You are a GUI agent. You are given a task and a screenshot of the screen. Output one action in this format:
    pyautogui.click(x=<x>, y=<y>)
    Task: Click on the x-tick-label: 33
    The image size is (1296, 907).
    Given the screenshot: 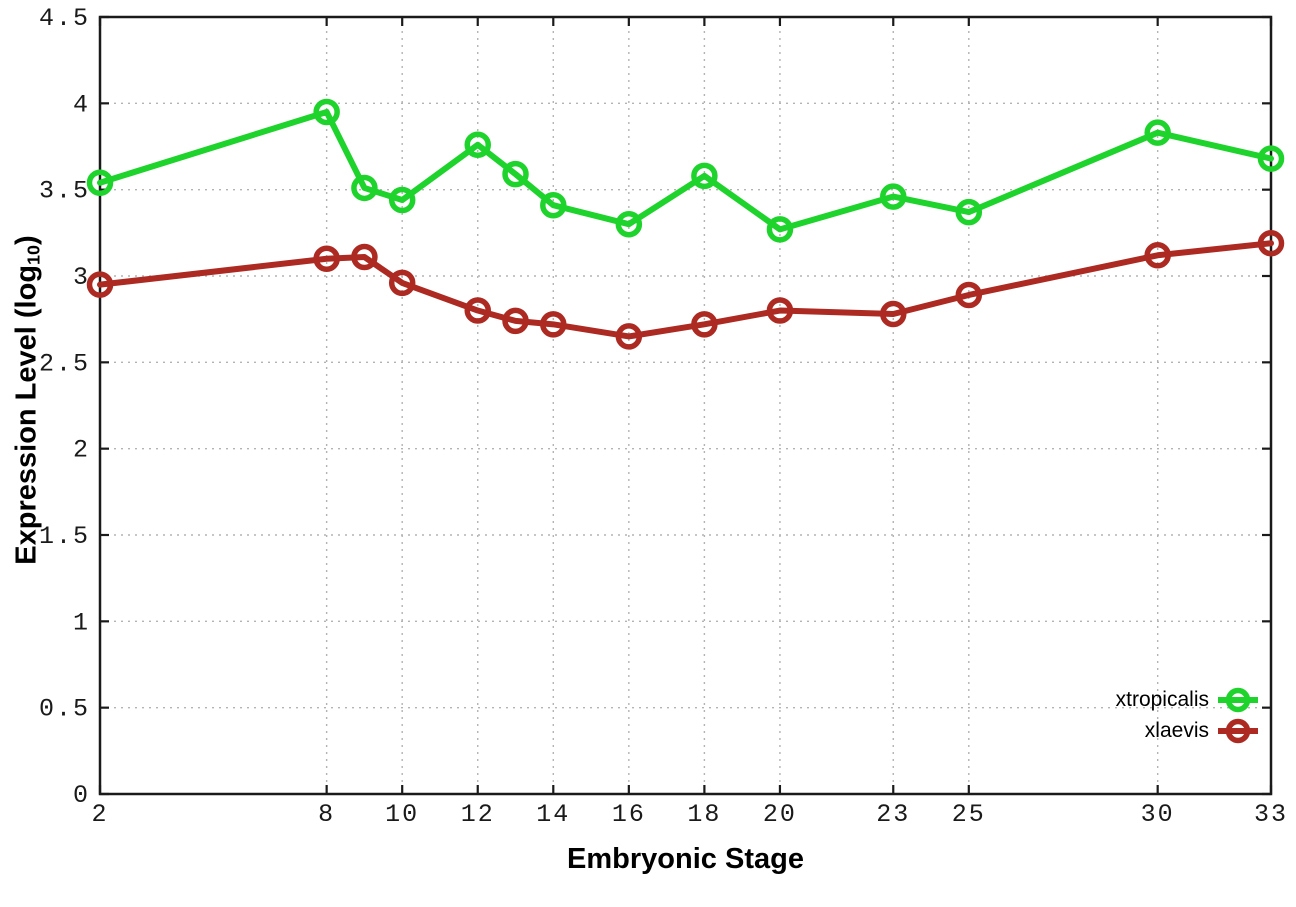 What is the action you would take?
    pyautogui.click(x=1271, y=814)
    